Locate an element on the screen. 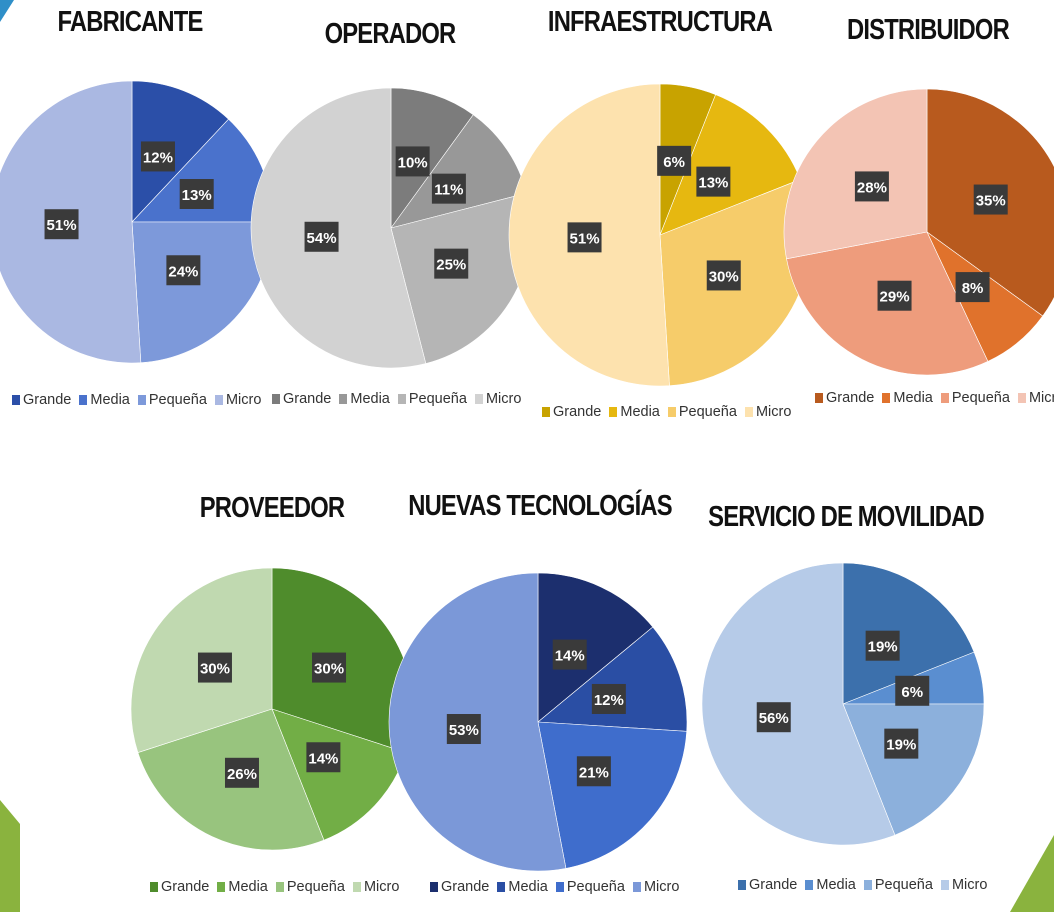  pie: 14% 12% 21% 53% is located at coordinates (538, 722).